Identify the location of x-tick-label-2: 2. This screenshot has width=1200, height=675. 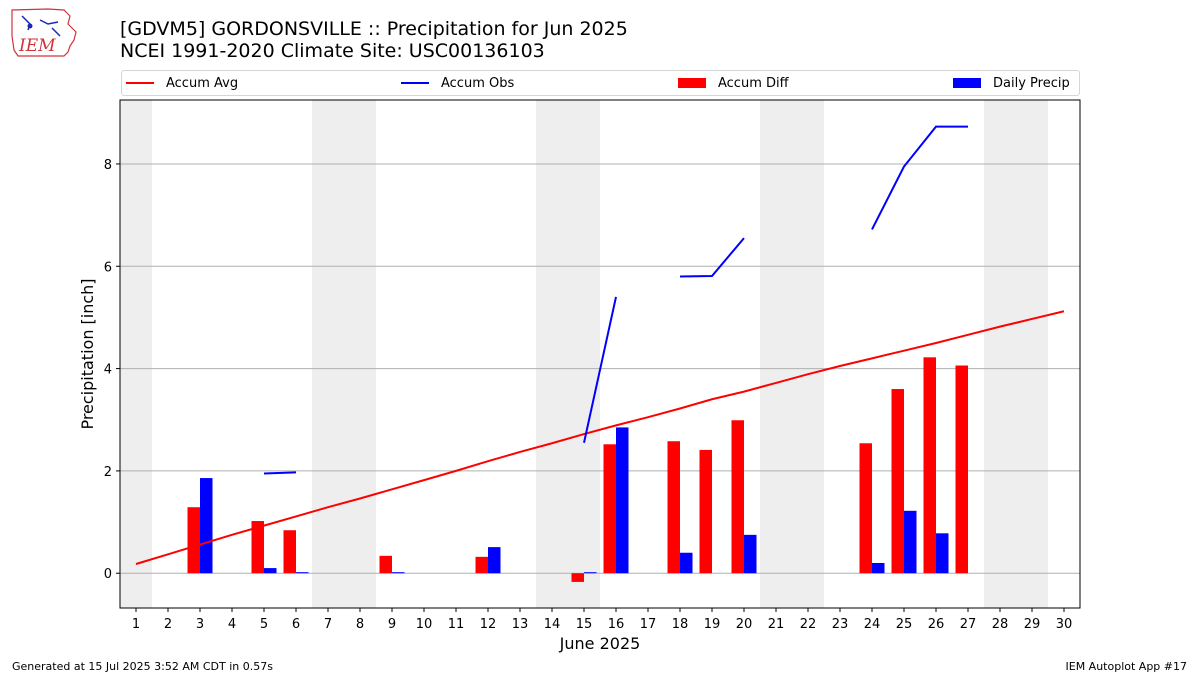
(168, 624).